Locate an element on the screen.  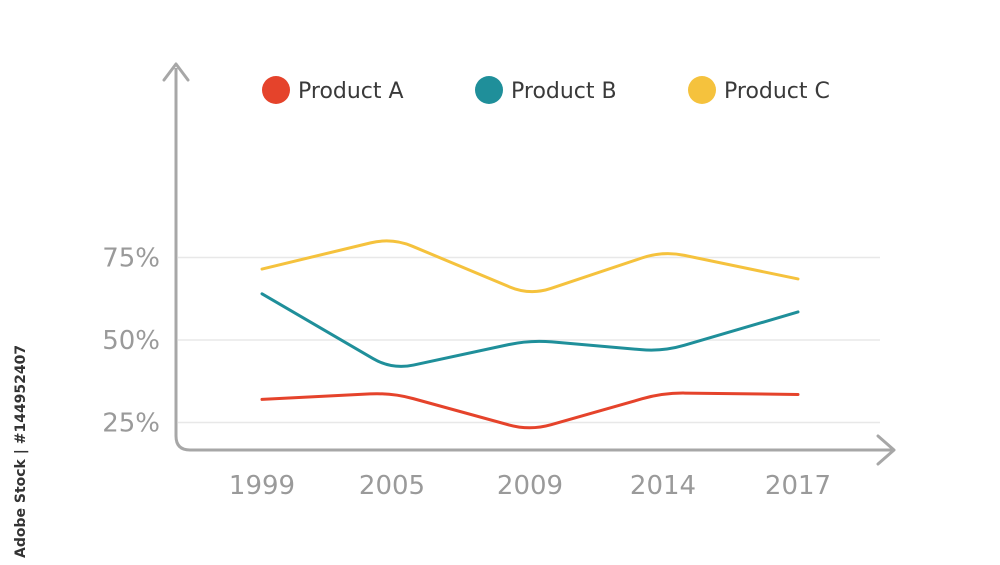
x-tick-label: 2009 is located at coordinates (530, 486).